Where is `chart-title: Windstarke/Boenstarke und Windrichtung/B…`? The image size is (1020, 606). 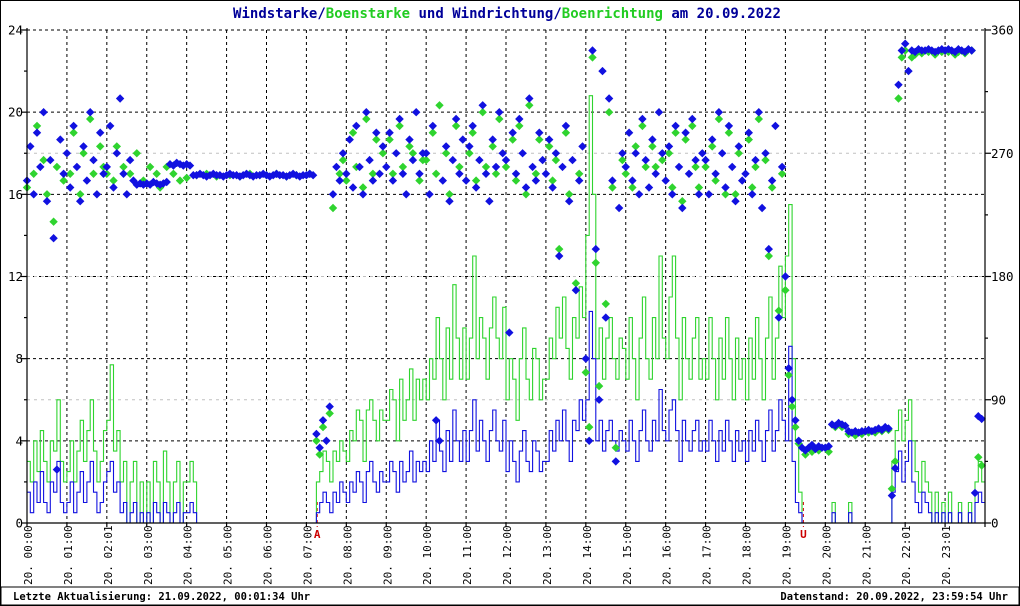 chart-title: Windstarke/Boenstarke und Windrichtung/B… is located at coordinates (507, 14).